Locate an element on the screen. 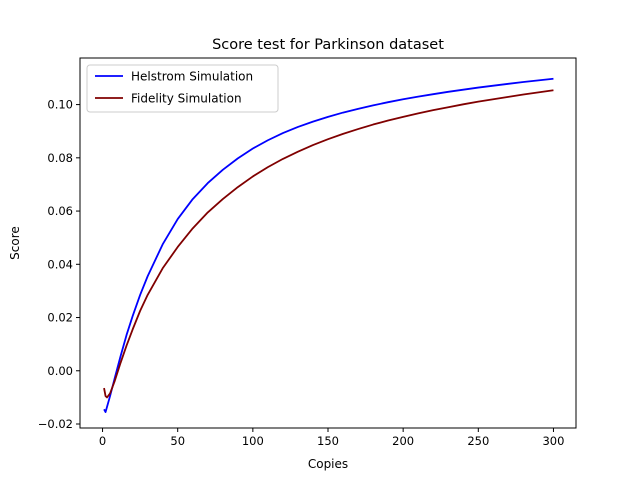  y-tick-label: 0.02 is located at coordinates (60, 318).